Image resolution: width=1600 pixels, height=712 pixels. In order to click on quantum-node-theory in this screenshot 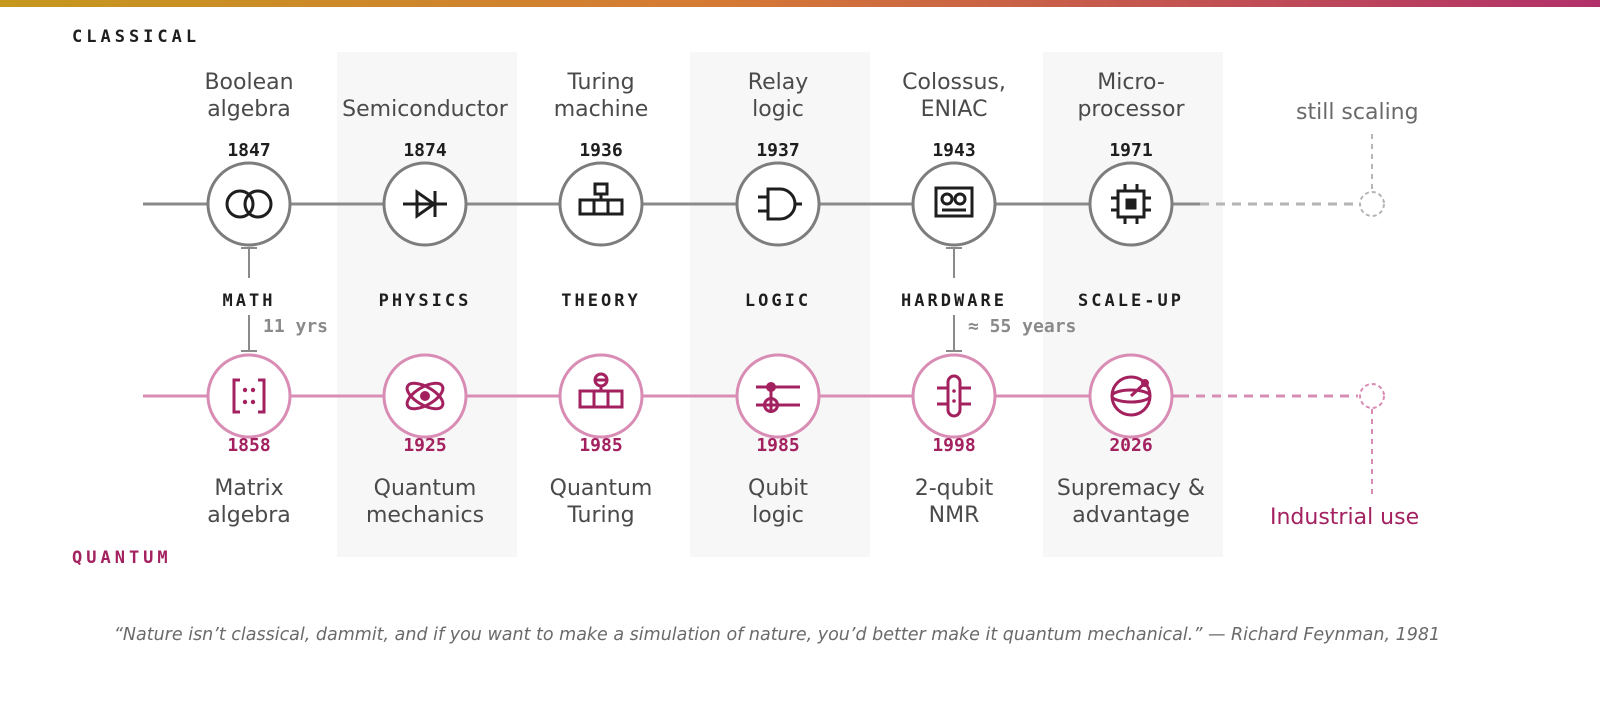, I will do `click(601, 396)`.